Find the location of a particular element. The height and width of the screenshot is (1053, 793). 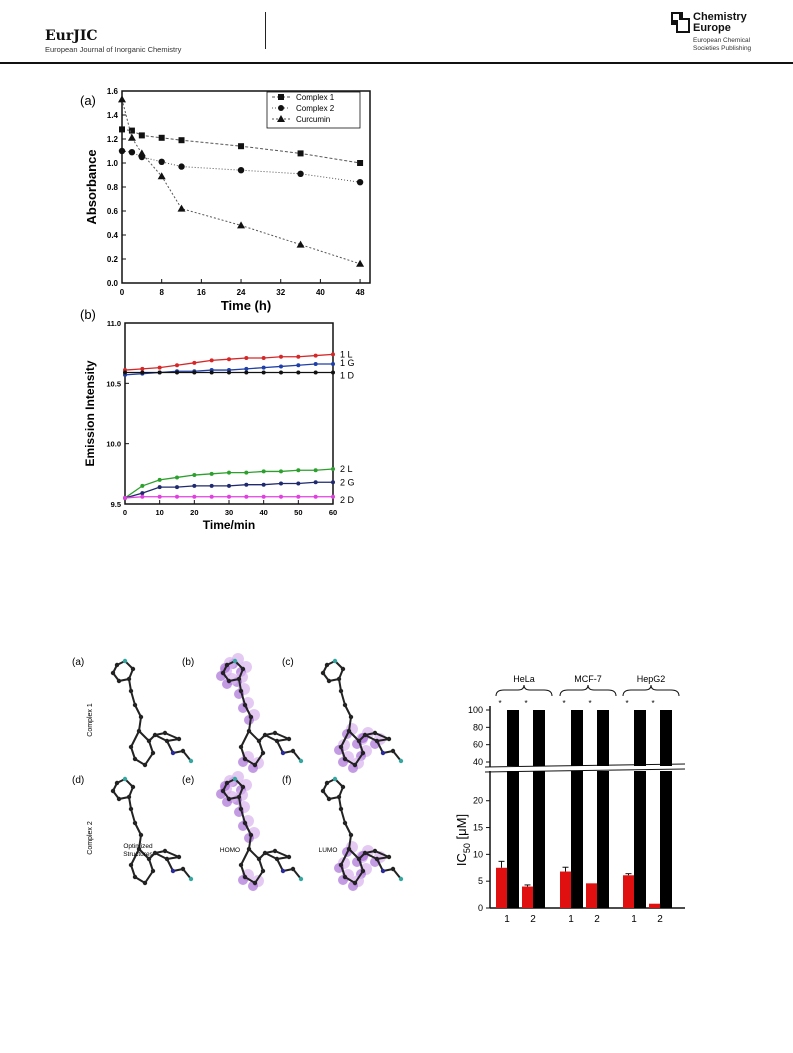

y-tick-label: 9.5 is located at coordinates (116, 504).